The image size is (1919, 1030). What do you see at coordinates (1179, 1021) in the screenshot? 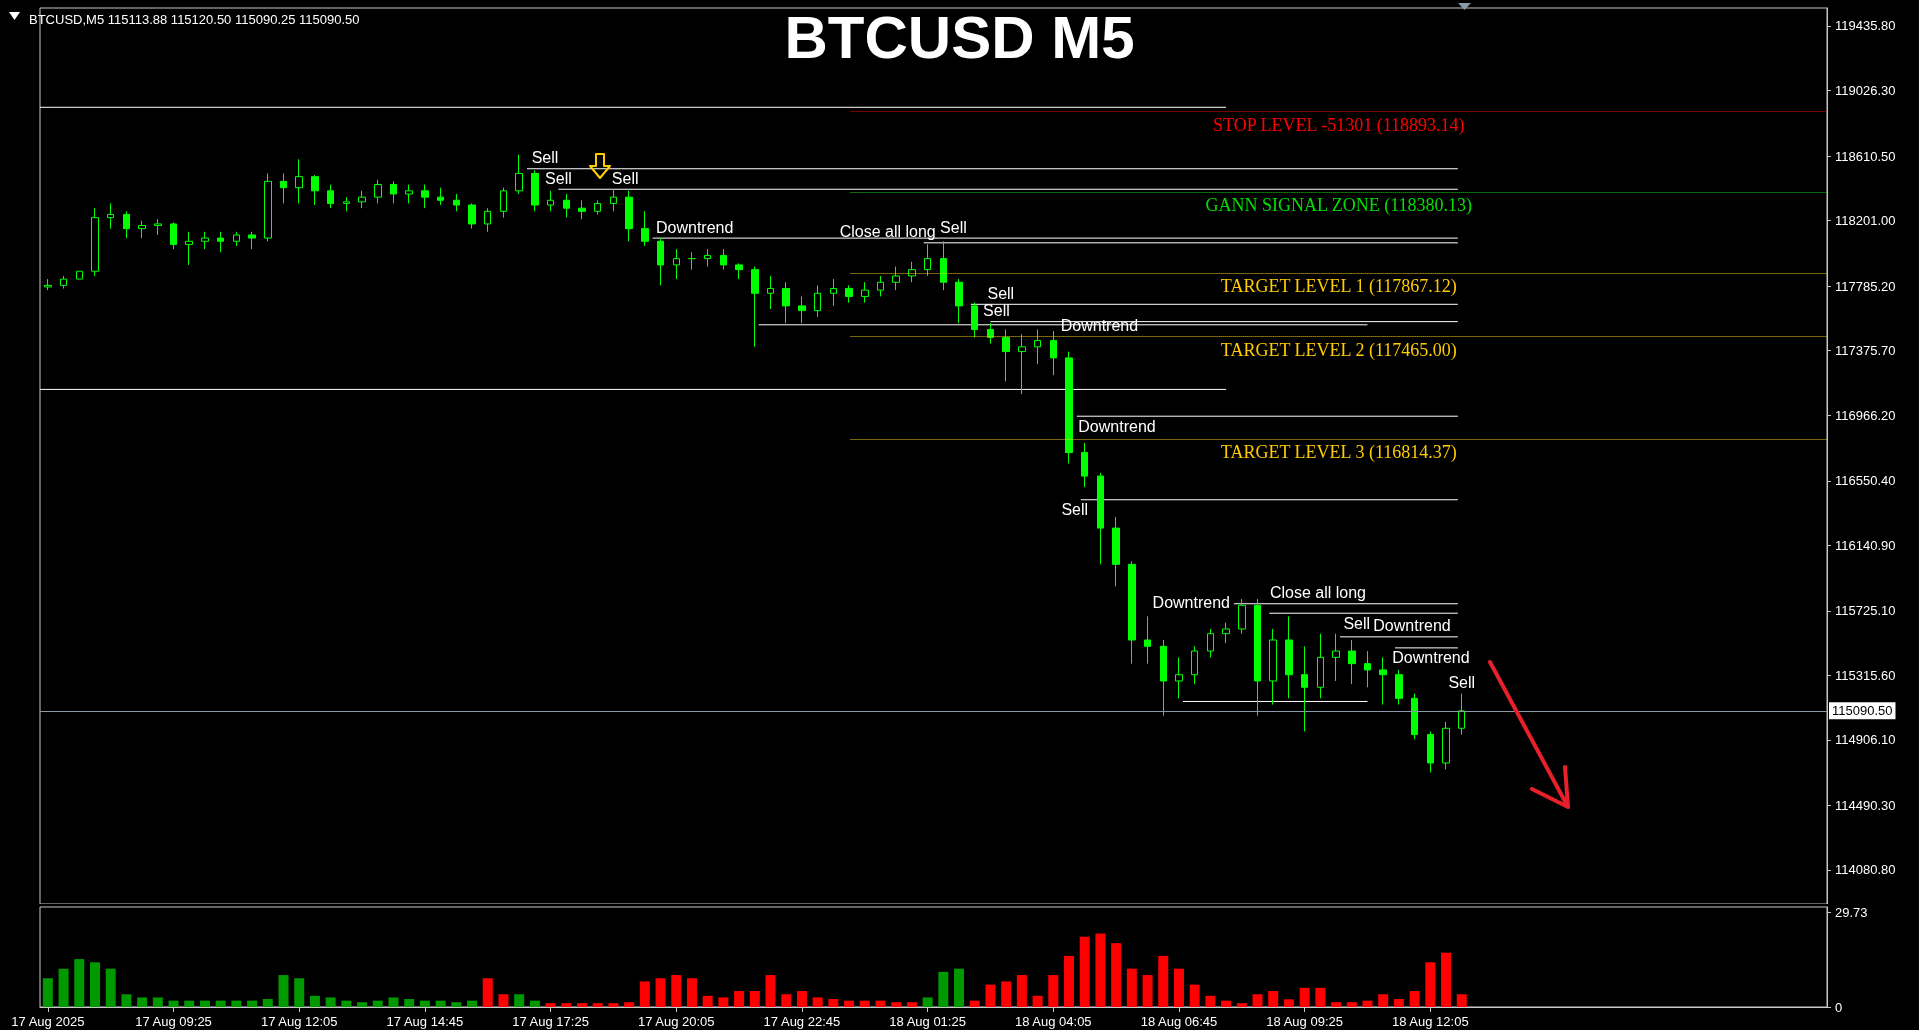
I see `x-tick-label: 18 Aug 06:45` at bounding box center [1179, 1021].